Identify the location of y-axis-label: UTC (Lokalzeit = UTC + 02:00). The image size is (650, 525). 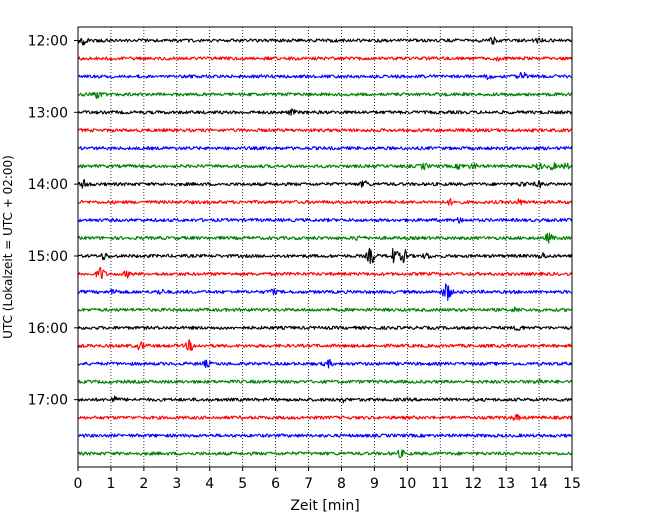
(8, 247).